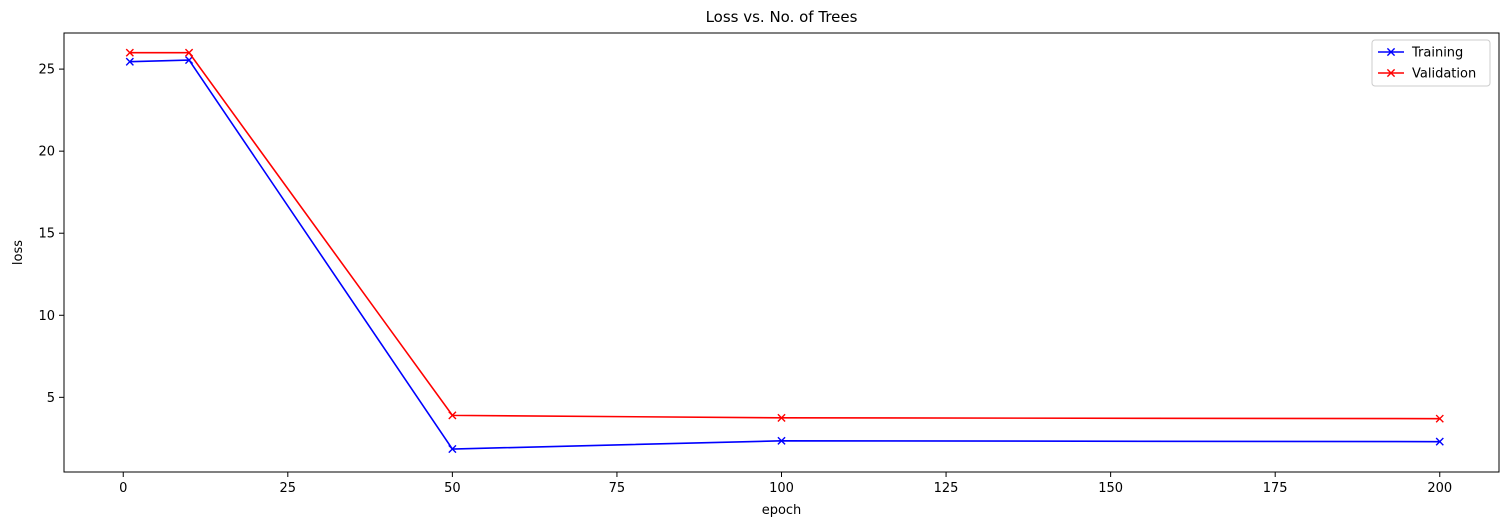 The width and height of the screenshot is (1509, 525). I want to click on x-tick-label: 200, so click(1439, 488).